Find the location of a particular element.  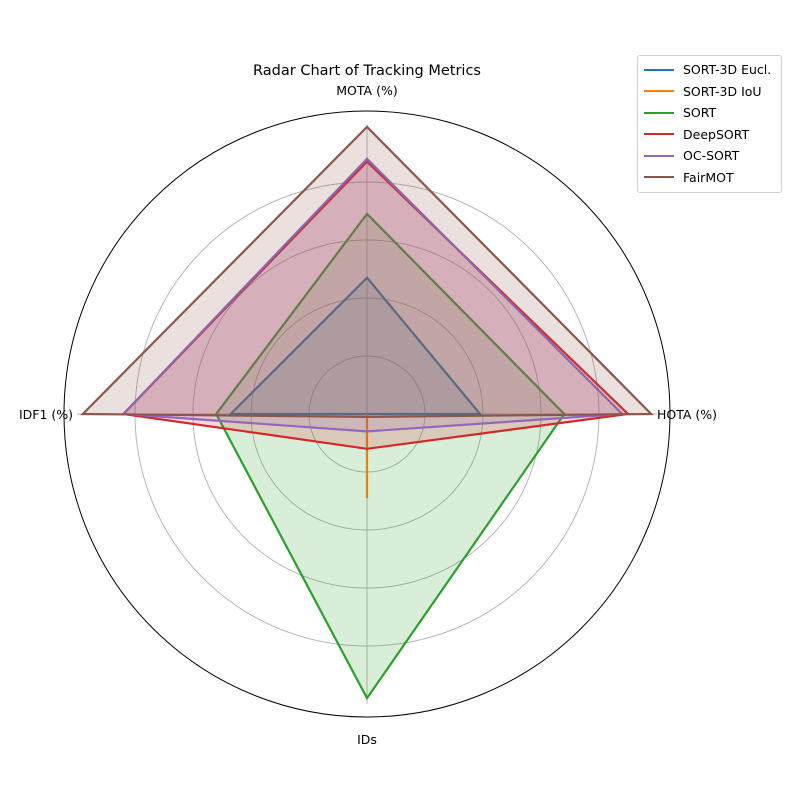

legend-item: OC-SORT is located at coordinates (707, 156).